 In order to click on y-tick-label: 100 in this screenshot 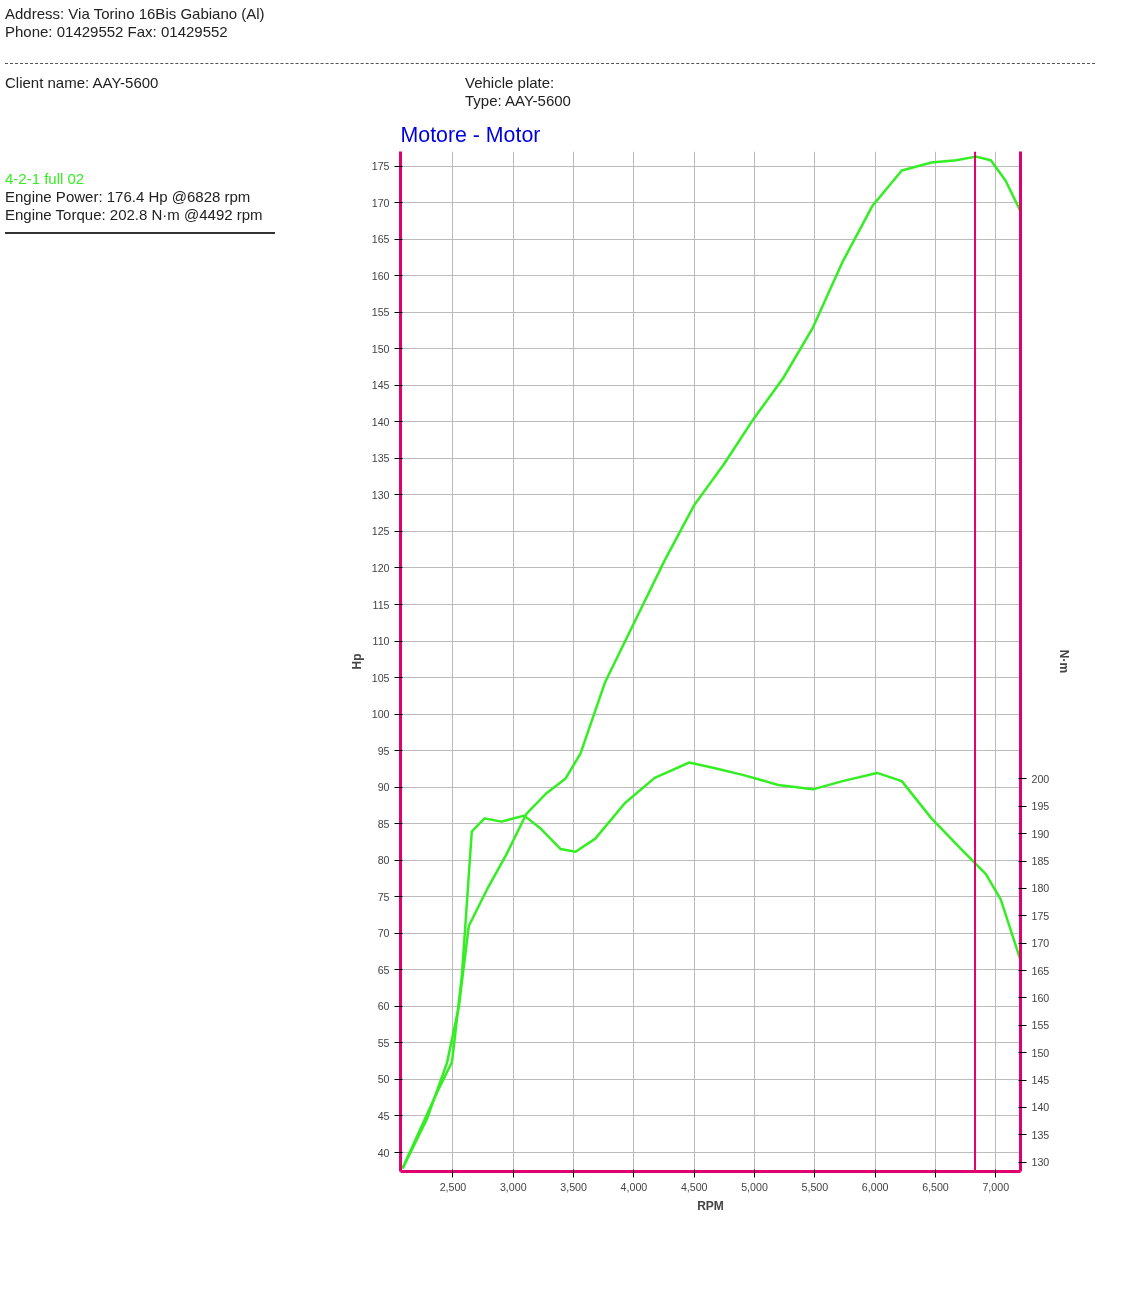, I will do `click(380, 714)`.